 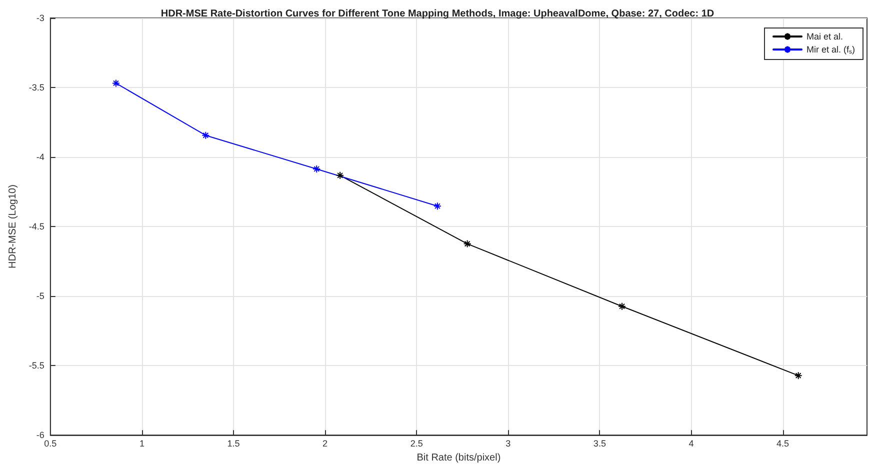 What do you see at coordinates (325, 443) in the screenshot?
I see `x-tick-label: 2` at bounding box center [325, 443].